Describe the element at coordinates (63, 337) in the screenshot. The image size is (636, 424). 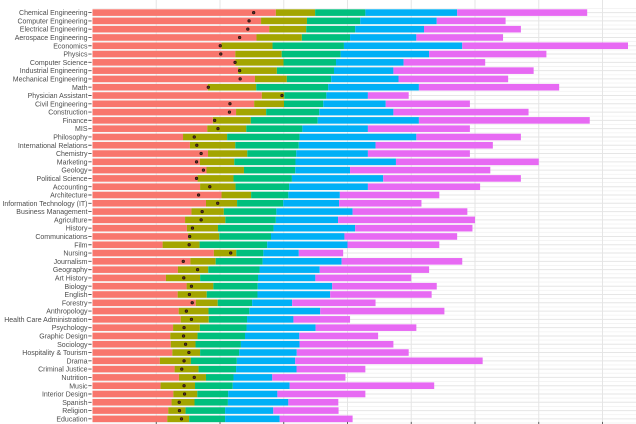
I see `svg-text: Graphic Design` at that location.